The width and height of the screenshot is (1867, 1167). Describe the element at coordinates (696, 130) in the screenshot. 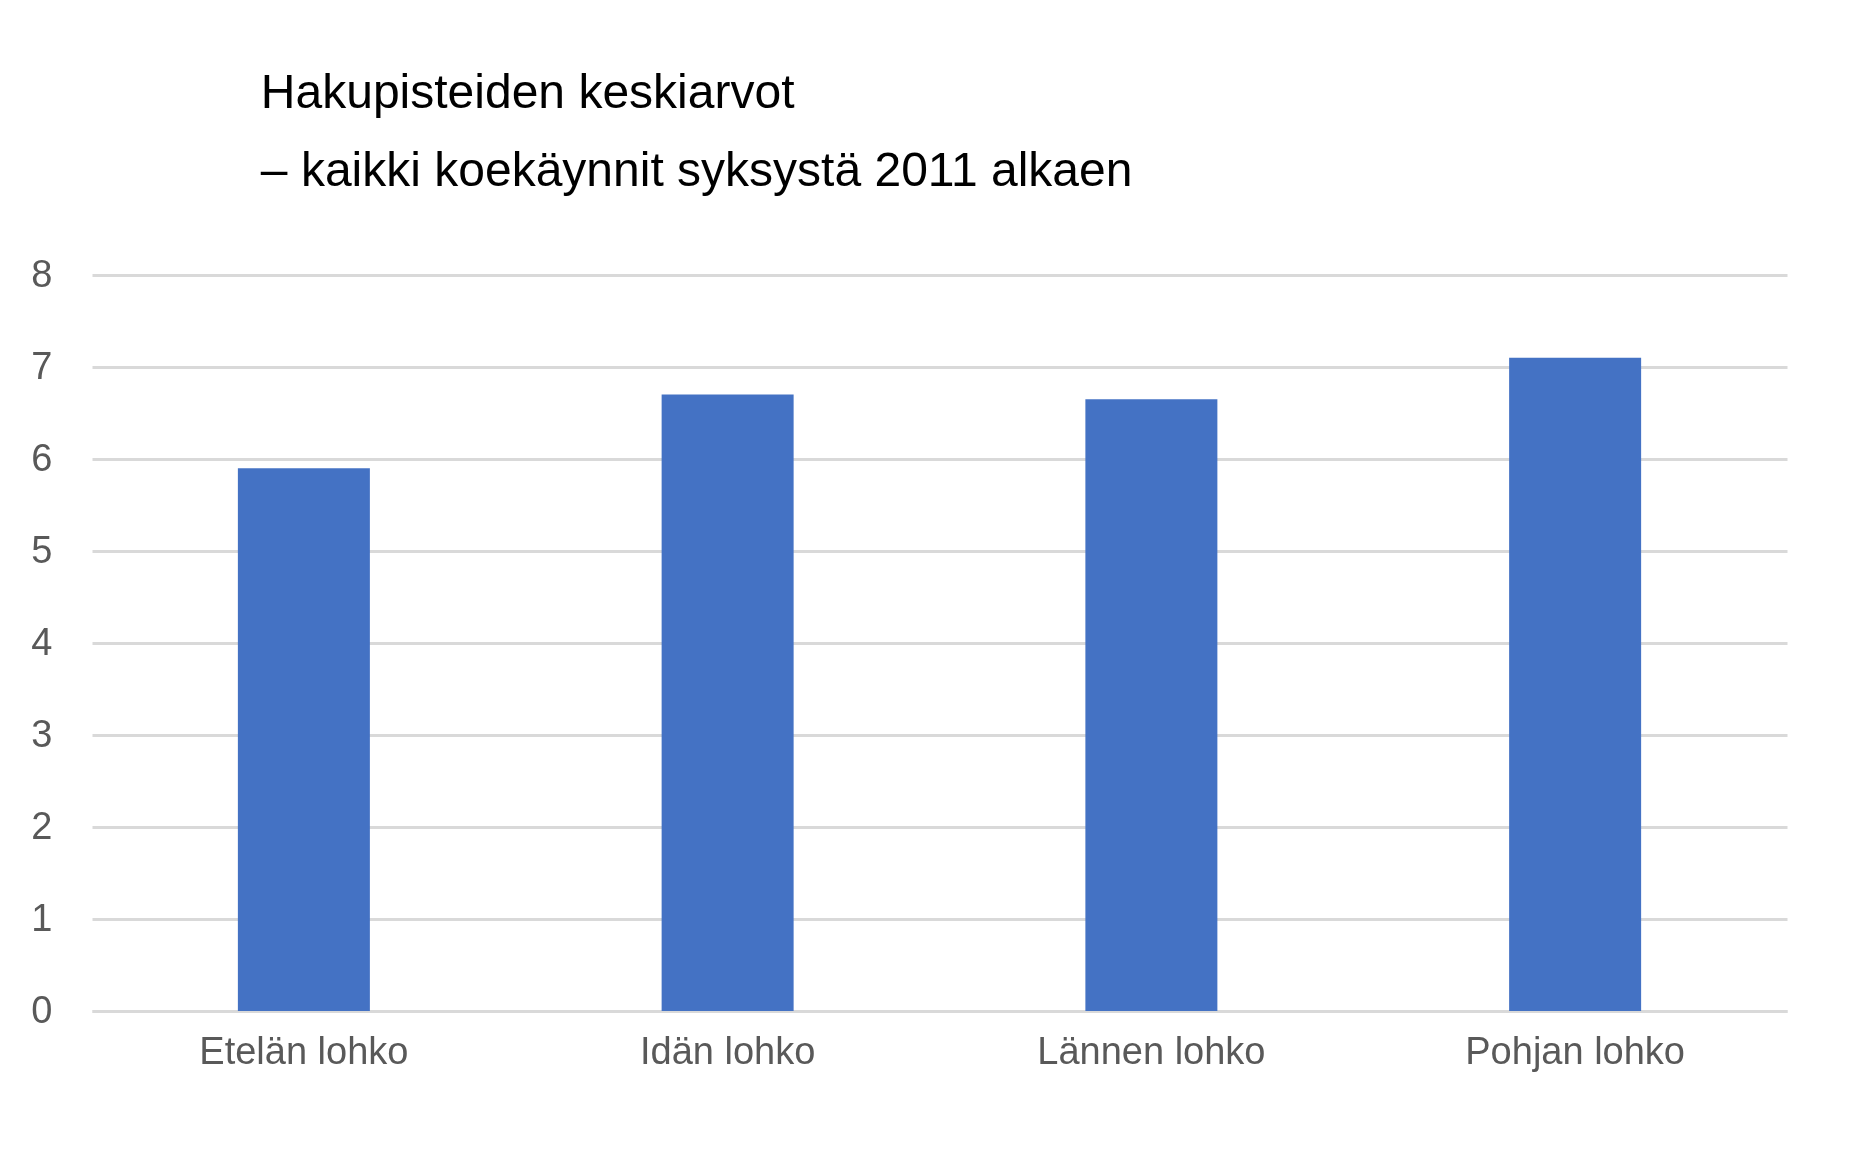

I see `chart-title: Hakupisteiden keskiarvot – kaikki koekäynnit syksystä 2011 alkaen` at that location.